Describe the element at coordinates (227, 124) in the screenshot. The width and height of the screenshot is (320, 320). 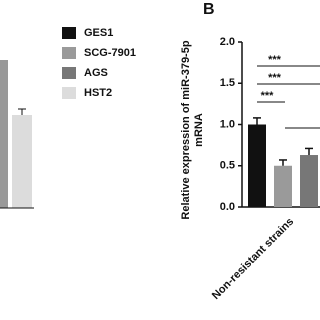
I see `y-tick-label: 1.0` at that location.